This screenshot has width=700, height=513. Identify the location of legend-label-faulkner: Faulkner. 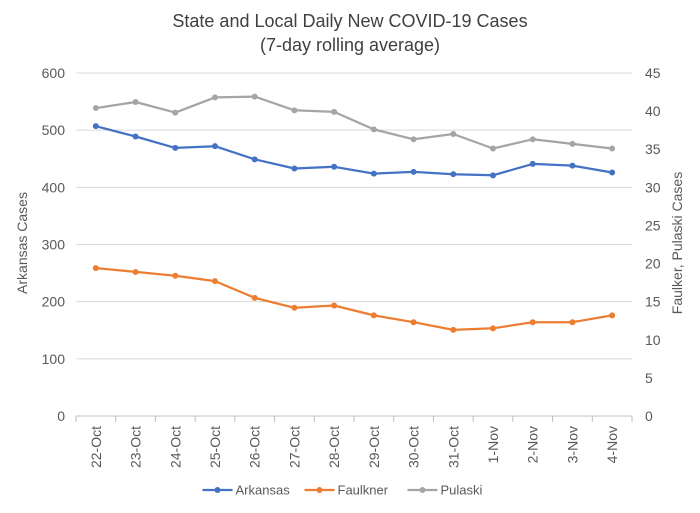
(363, 490).